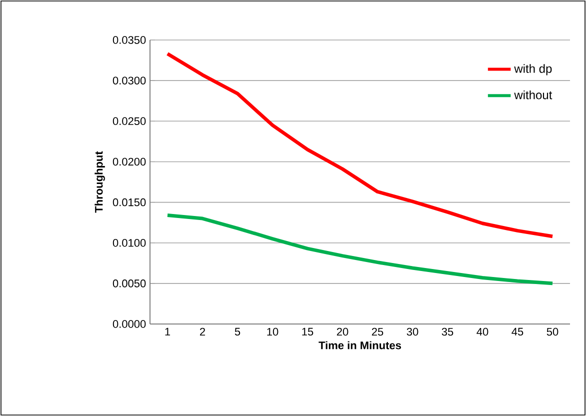 This screenshot has height=416, width=586. I want to click on x-tick-label: 50, so click(552, 332).